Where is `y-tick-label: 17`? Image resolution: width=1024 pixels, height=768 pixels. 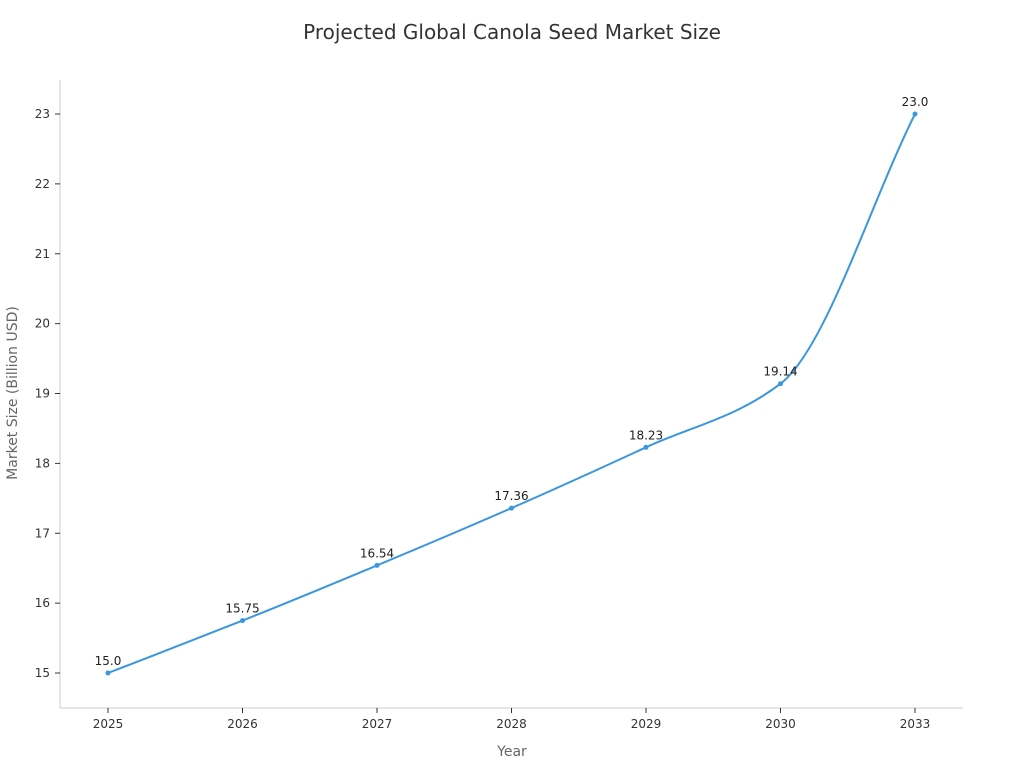
y-tick-label: 17 is located at coordinates (42, 533).